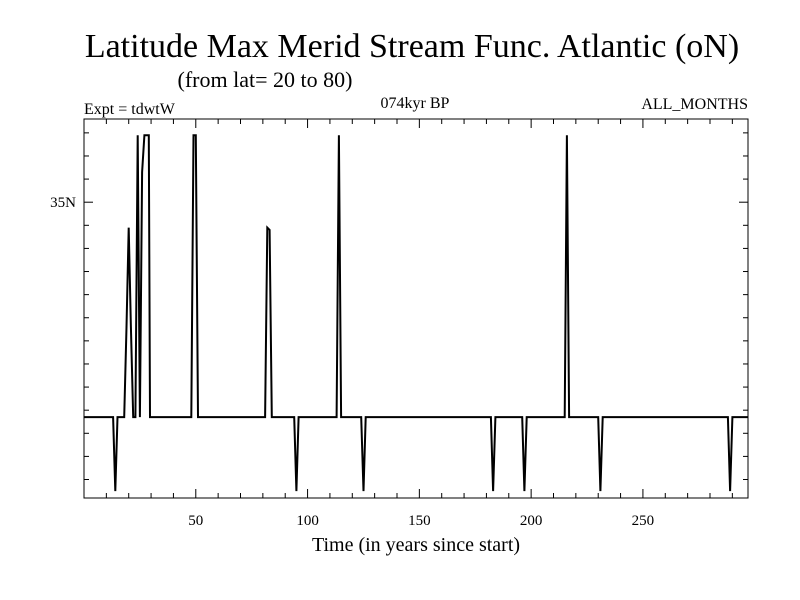 This screenshot has width=800, height=600. What do you see at coordinates (415, 103) in the screenshot?
I see `period-label: 074kyr BP` at bounding box center [415, 103].